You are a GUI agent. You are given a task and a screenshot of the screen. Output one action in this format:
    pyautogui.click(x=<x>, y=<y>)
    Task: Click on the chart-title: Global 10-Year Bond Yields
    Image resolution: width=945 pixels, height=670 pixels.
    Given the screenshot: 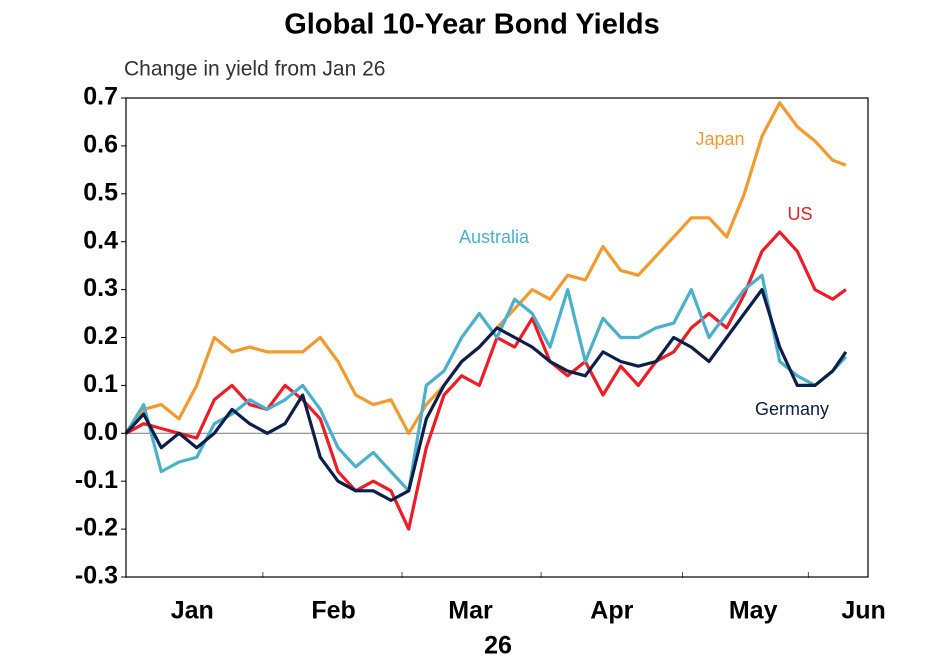 What is the action you would take?
    pyautogui.click(x=472, y=25)
    